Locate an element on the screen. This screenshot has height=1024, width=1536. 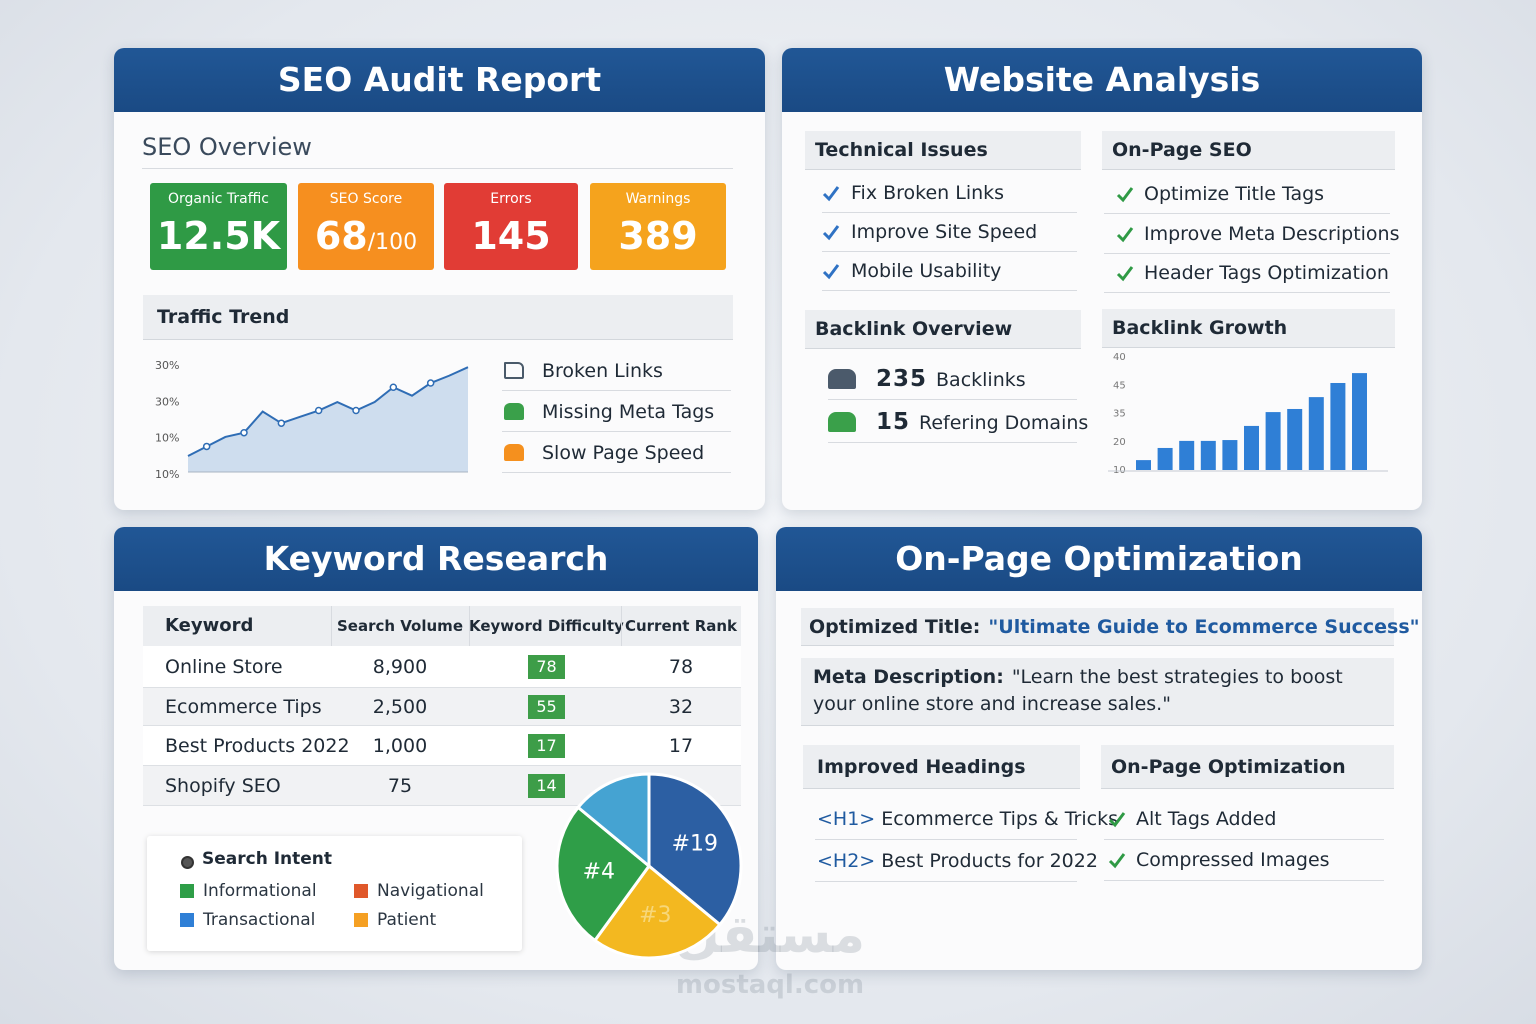
table-cell: 1,000 is located at coordinates (400, 746).